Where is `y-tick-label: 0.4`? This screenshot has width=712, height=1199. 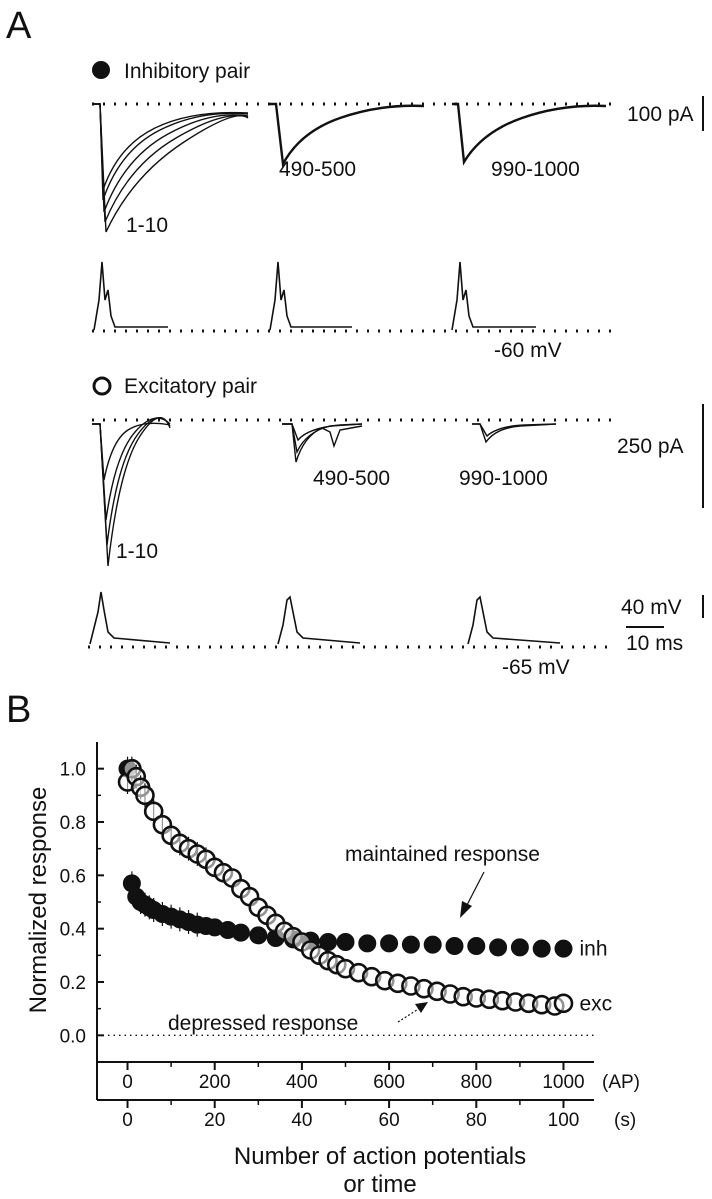
y-tick-label: 0.4 is located at coordinates (73, 930).